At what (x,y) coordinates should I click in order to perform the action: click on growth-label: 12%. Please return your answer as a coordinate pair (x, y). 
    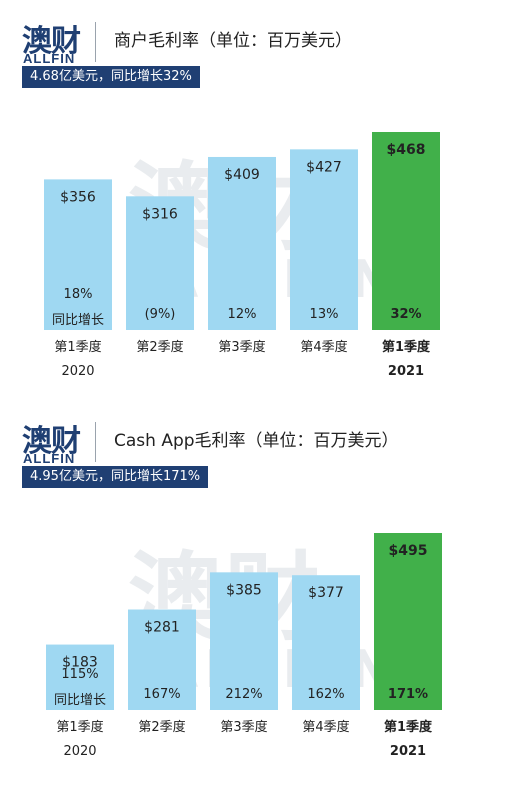
    Looking at the image, I should click on (242, 314).